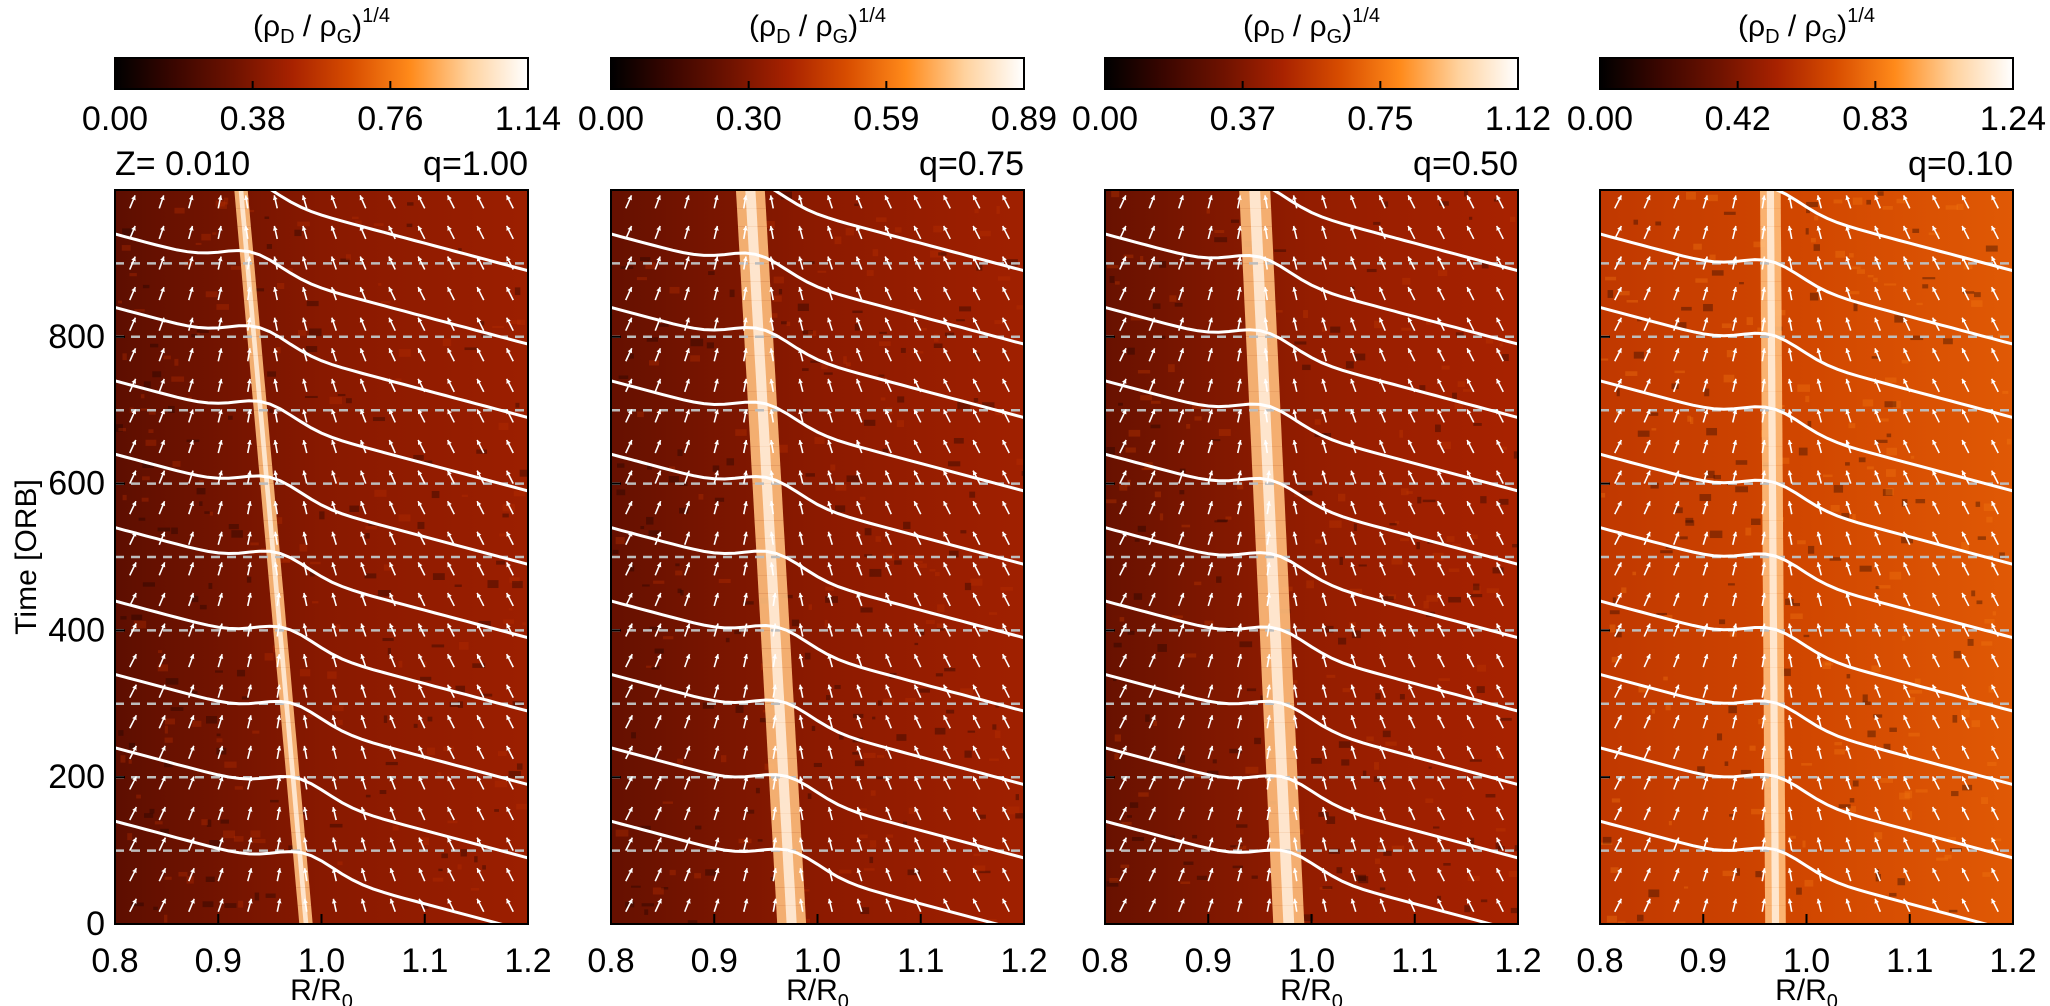 Image resolution: width=2050 pixels, height=1006 pixels. I want to click on rho-d: ρ, so click(1756, 26).